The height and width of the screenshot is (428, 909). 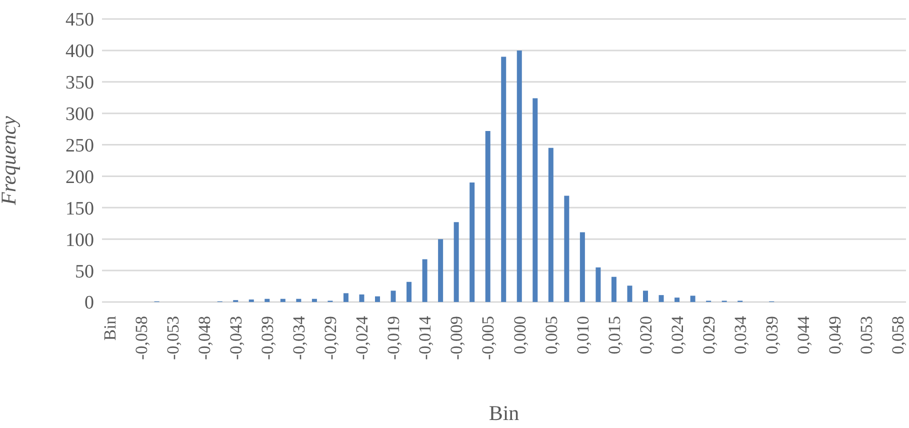 I want to click on x-tick-label: -0,024, so click(x=362, y=338).